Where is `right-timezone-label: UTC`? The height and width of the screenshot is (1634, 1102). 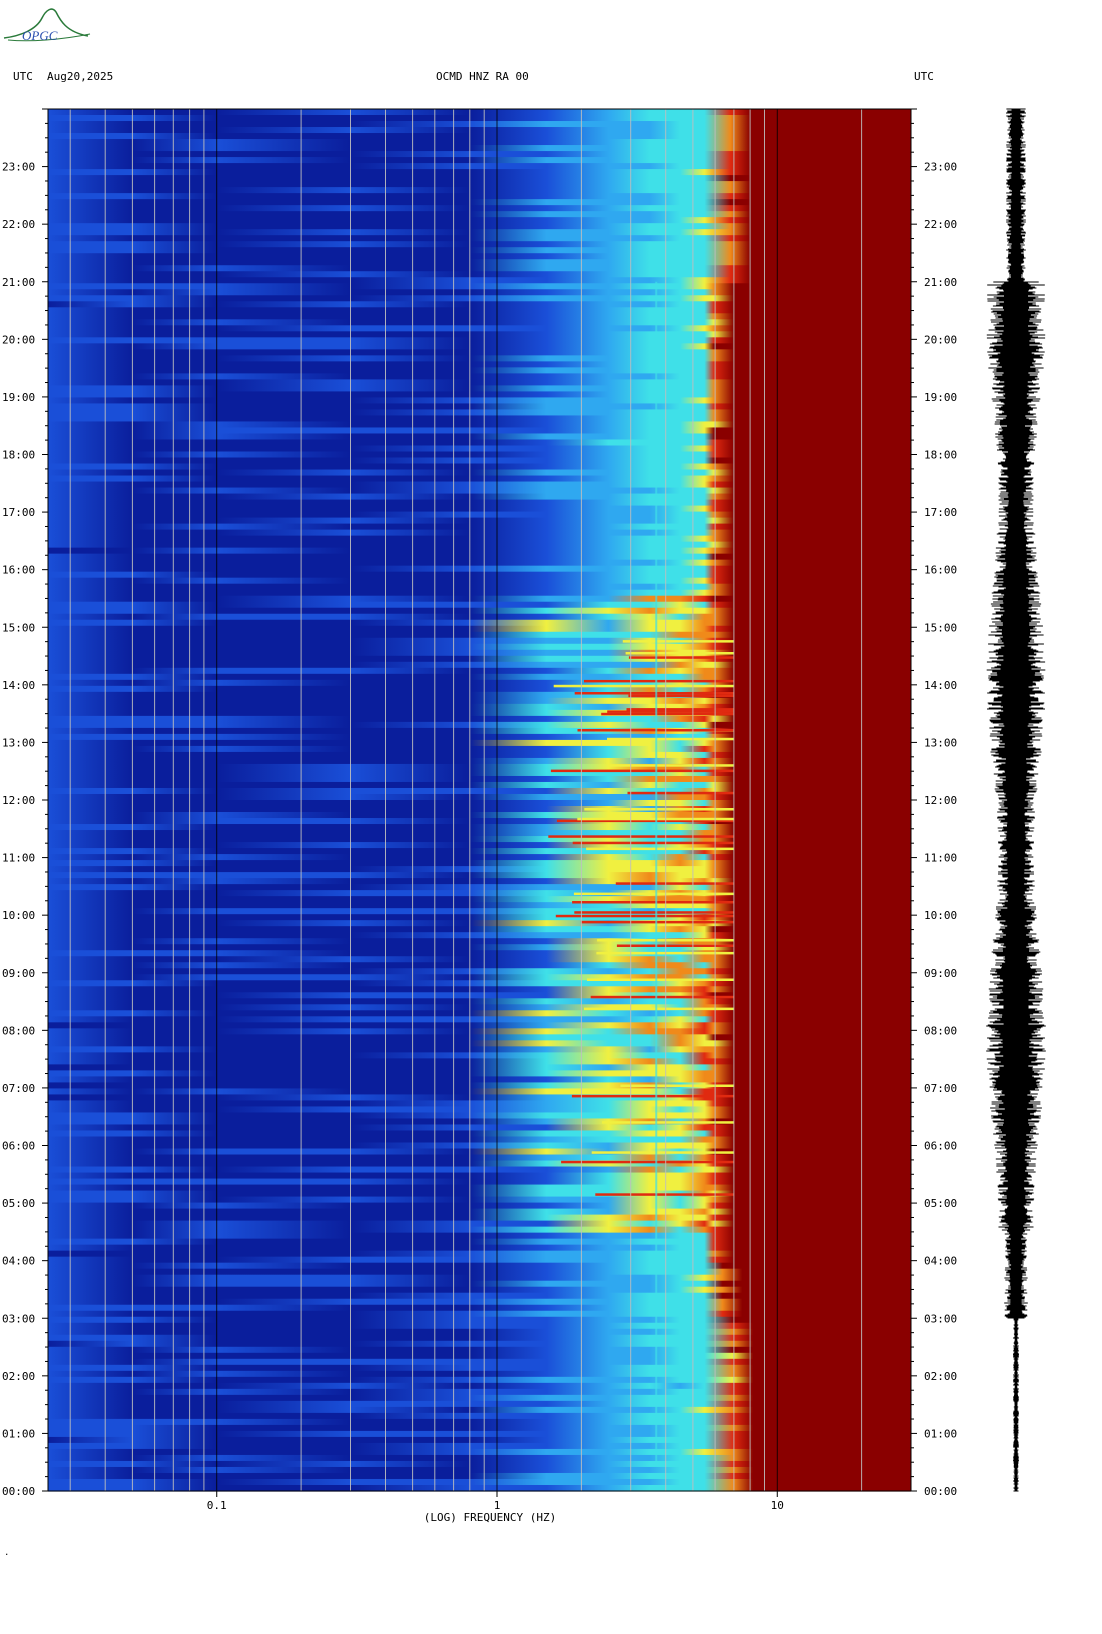 right-timezone-label: UTC is located at coordinates (924, 76).